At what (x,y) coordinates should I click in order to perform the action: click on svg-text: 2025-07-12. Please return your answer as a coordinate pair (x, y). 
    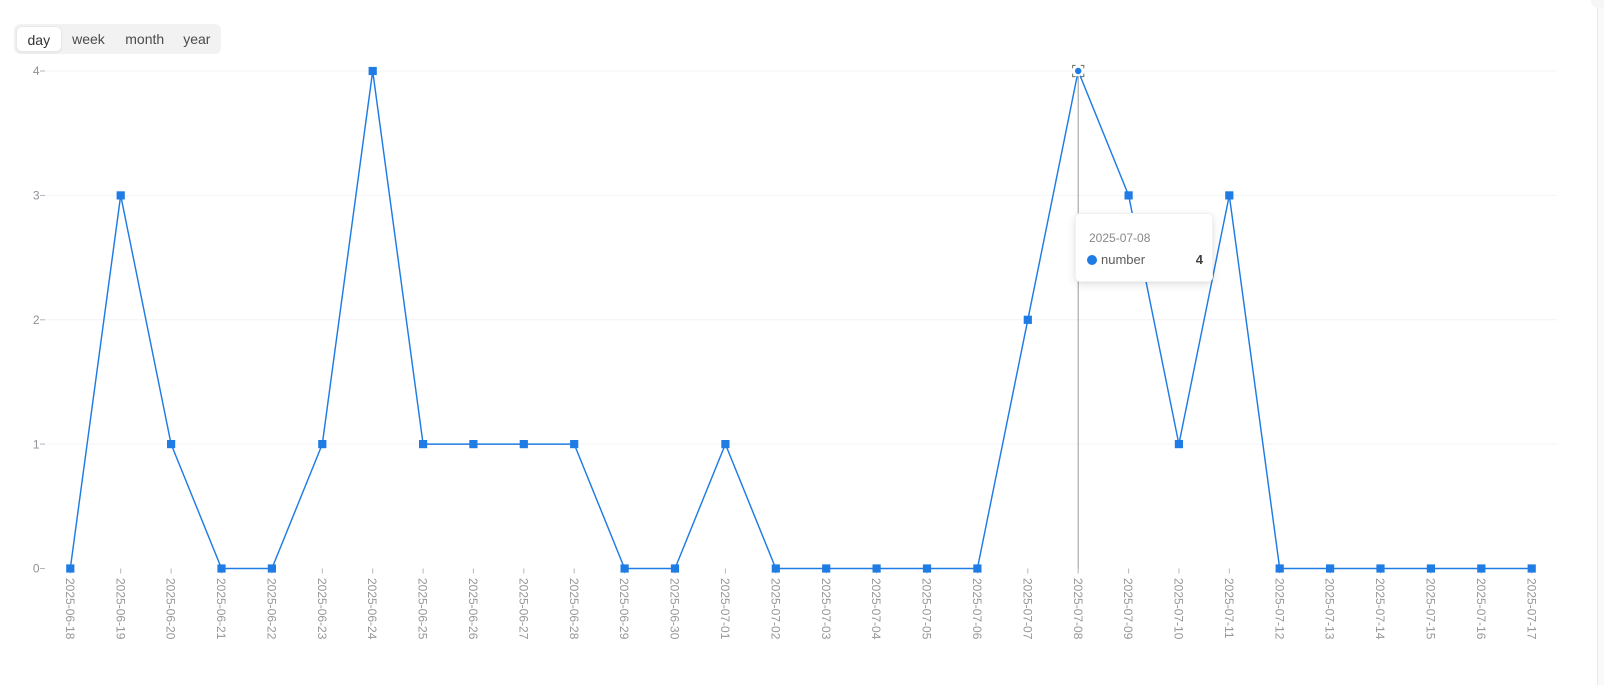
    Looking at the image, I should click on (1279, 609).